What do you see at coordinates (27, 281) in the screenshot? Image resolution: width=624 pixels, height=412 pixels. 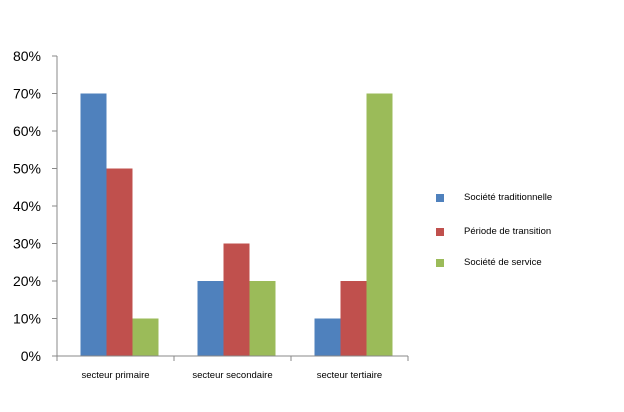 I see `y-tick-label: 20%` at bounding box center [27, 281].